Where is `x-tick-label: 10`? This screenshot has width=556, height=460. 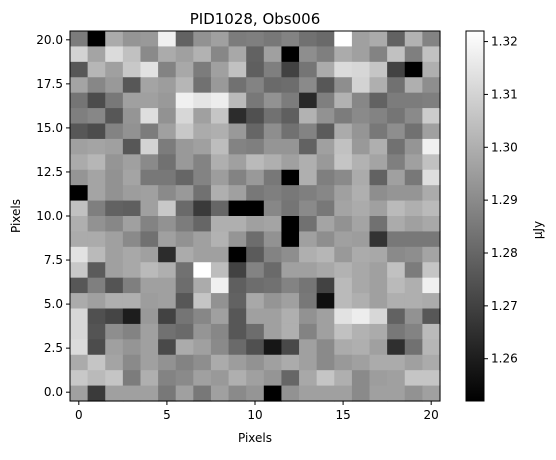 x-tick-label: 10 is located at coordinates (254, 415).